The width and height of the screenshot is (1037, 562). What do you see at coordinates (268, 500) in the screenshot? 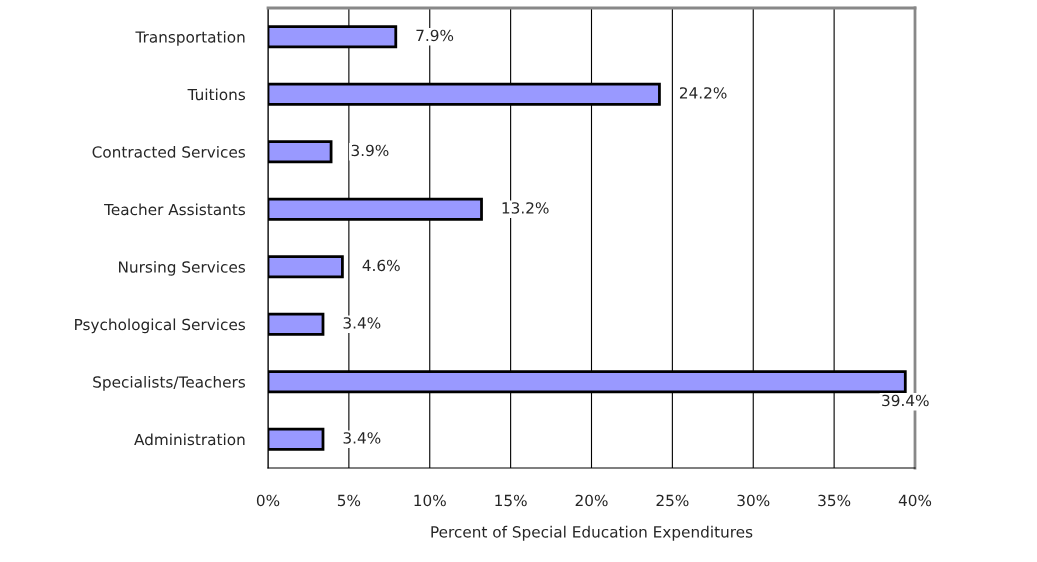
I see `x-tick-label: 0%` at bounding box center [268, 500].